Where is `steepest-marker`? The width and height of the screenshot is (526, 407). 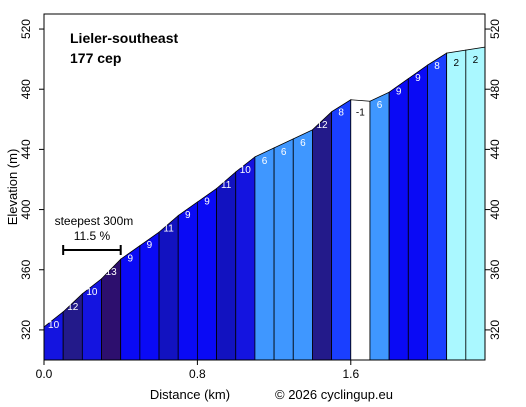
steepest-marker is located at coordinates (92, 250).